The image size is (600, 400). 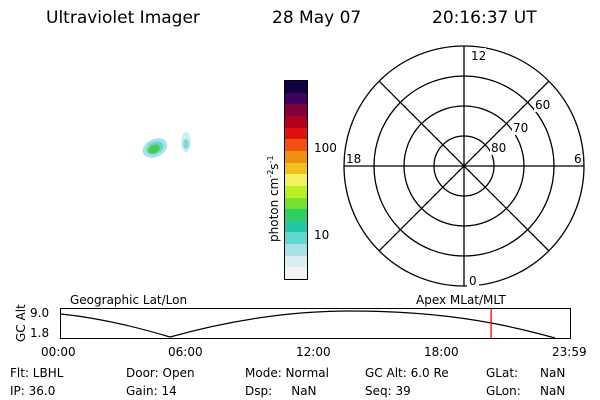 What do you see at coordinates (186, 144) in the screenshot?
I see `aurora-blob-small-core` at bounding box center [186, 144].